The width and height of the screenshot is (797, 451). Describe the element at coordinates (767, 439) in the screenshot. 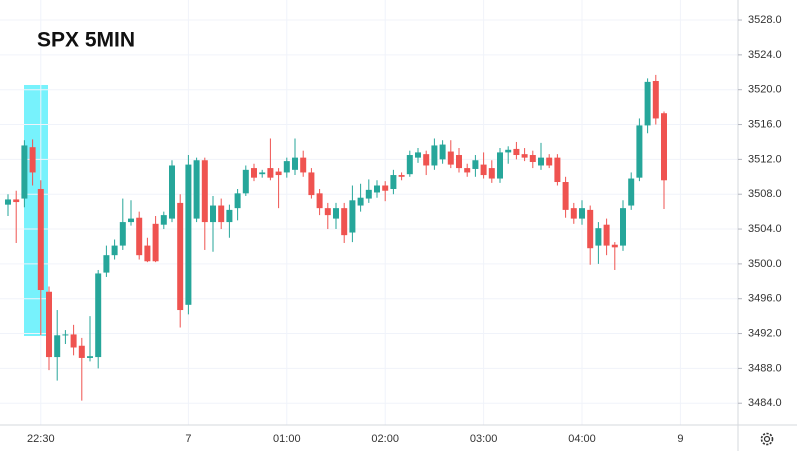

I see `settings-button` at that location.